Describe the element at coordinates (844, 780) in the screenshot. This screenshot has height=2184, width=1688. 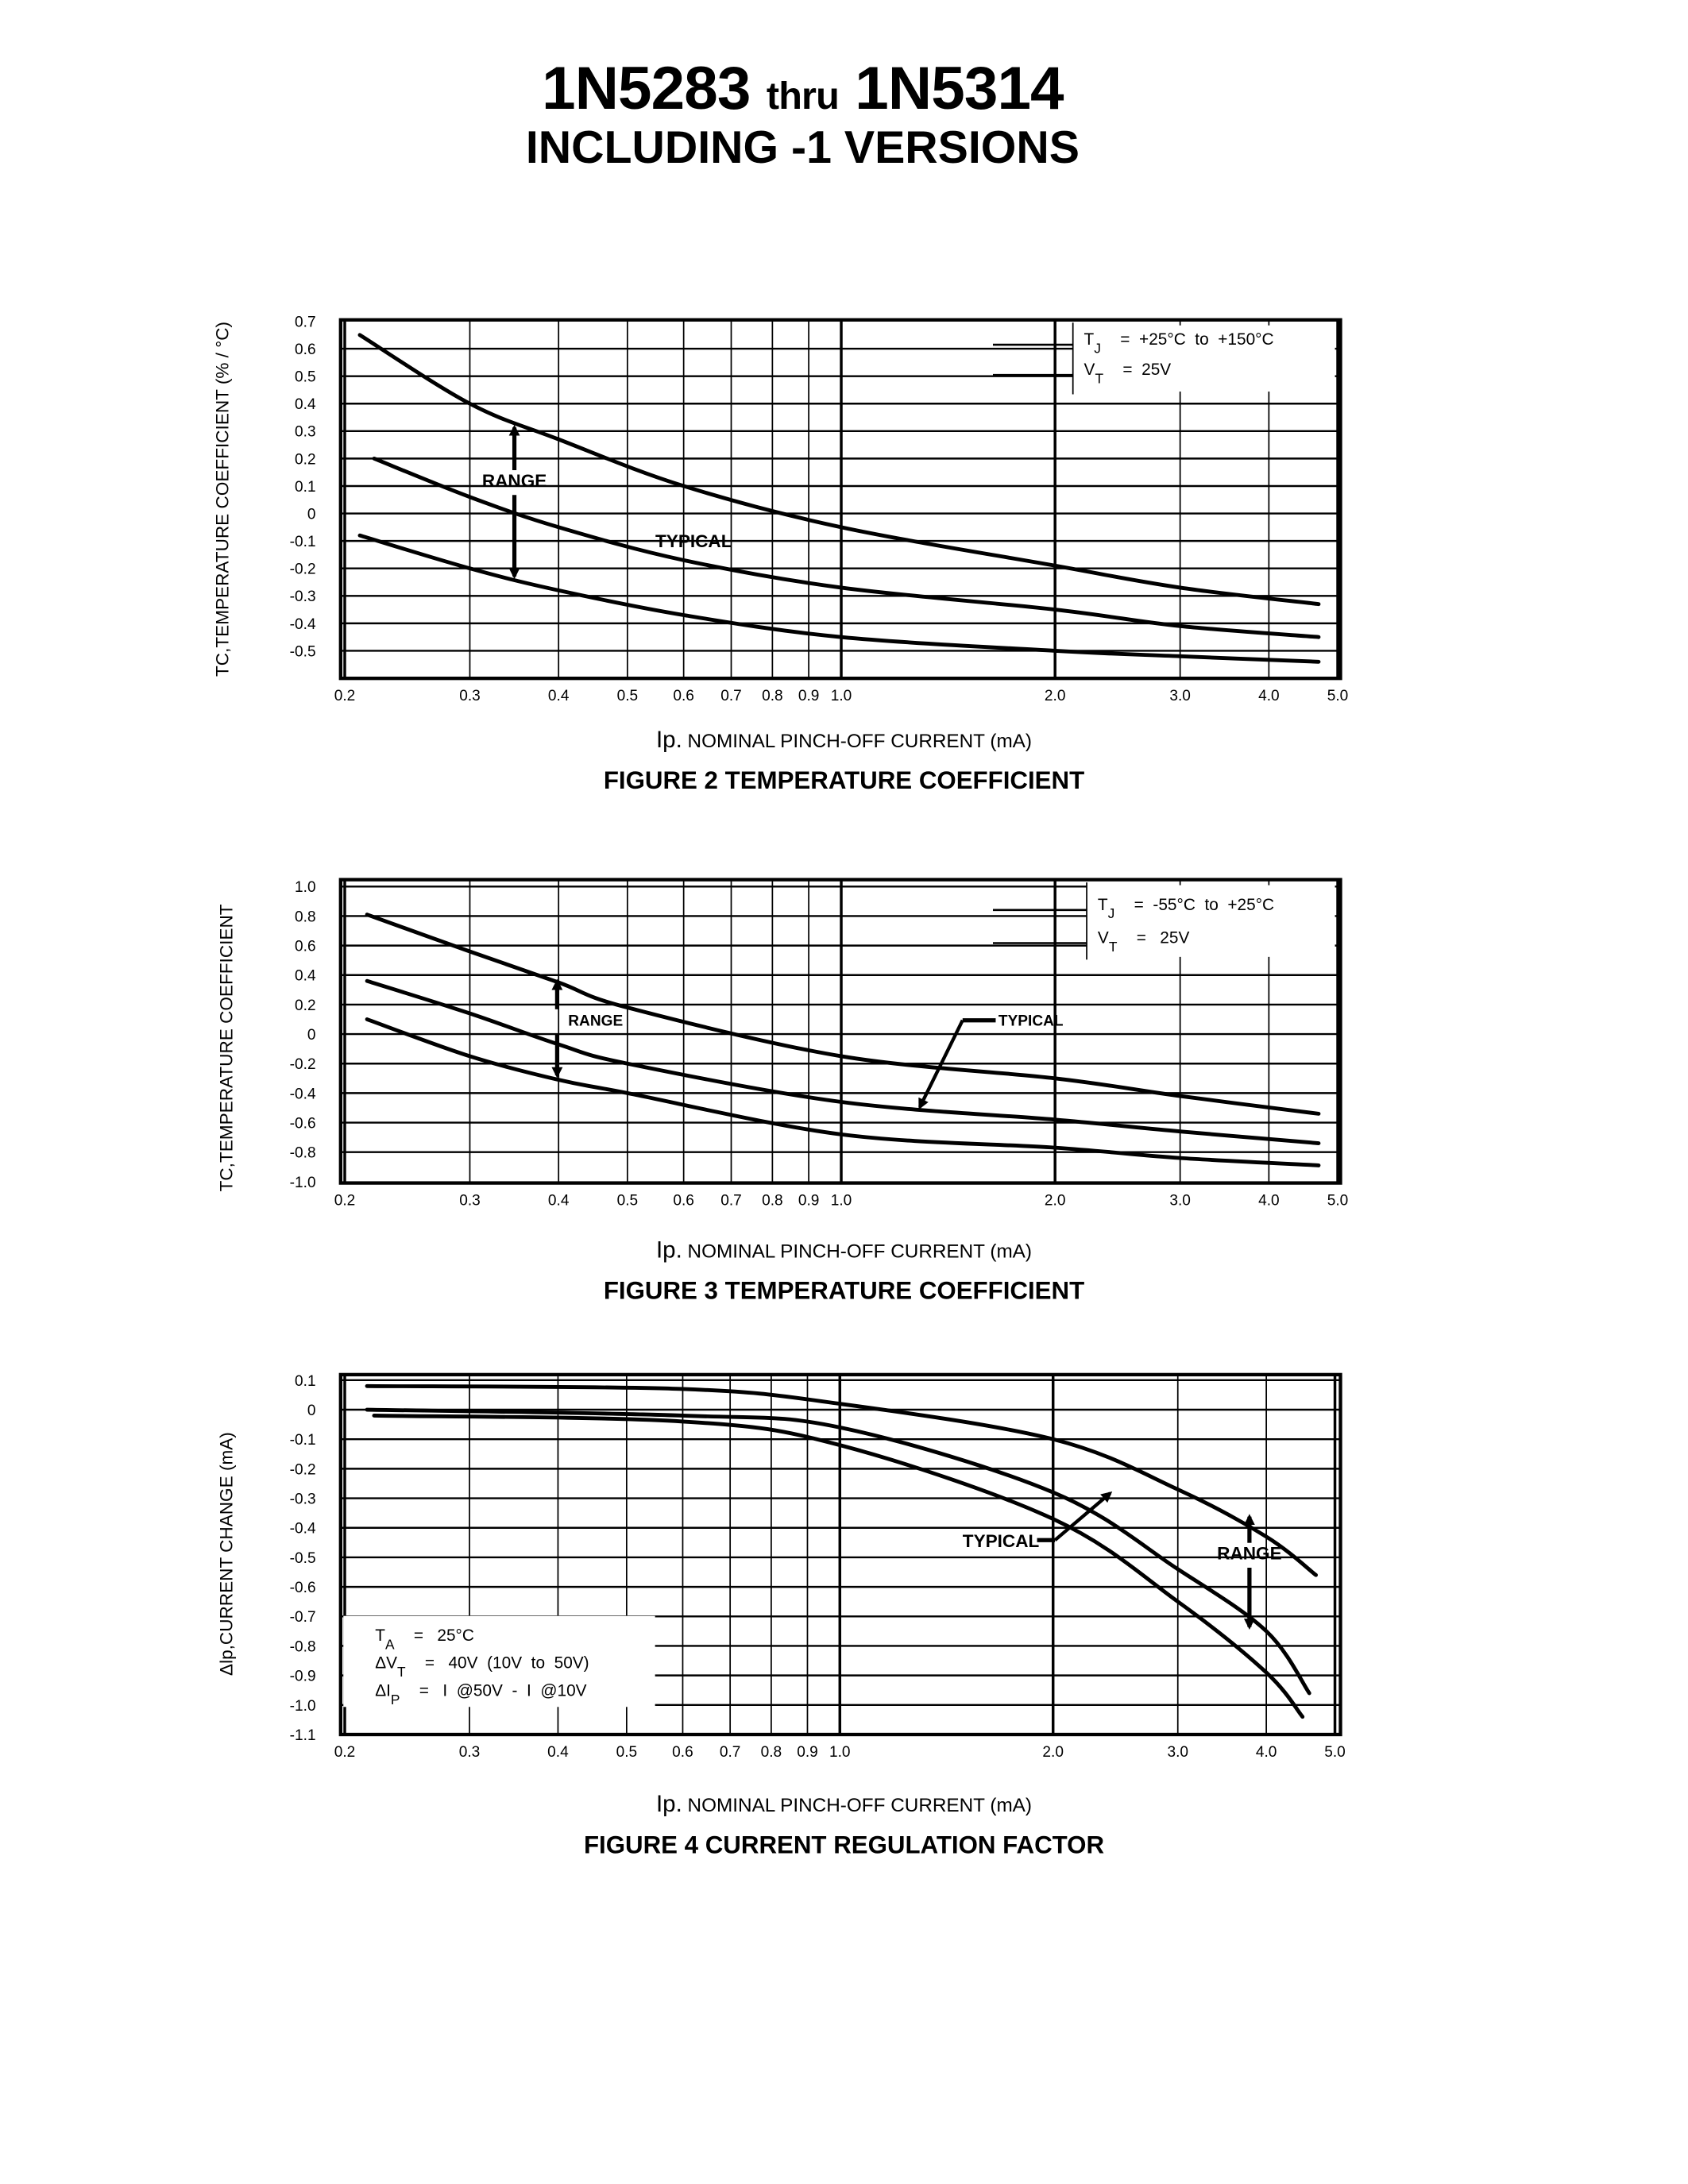
I see `fig2-caption: FIGURE 2 TEMPERATURE COEFFICIENT` at that location.